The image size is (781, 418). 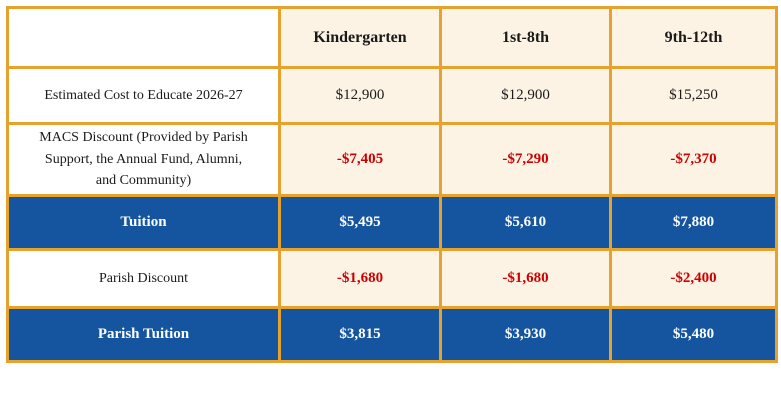 I want to click on value-cell-kindergarten: $5,495, so click(x=360, y=223).